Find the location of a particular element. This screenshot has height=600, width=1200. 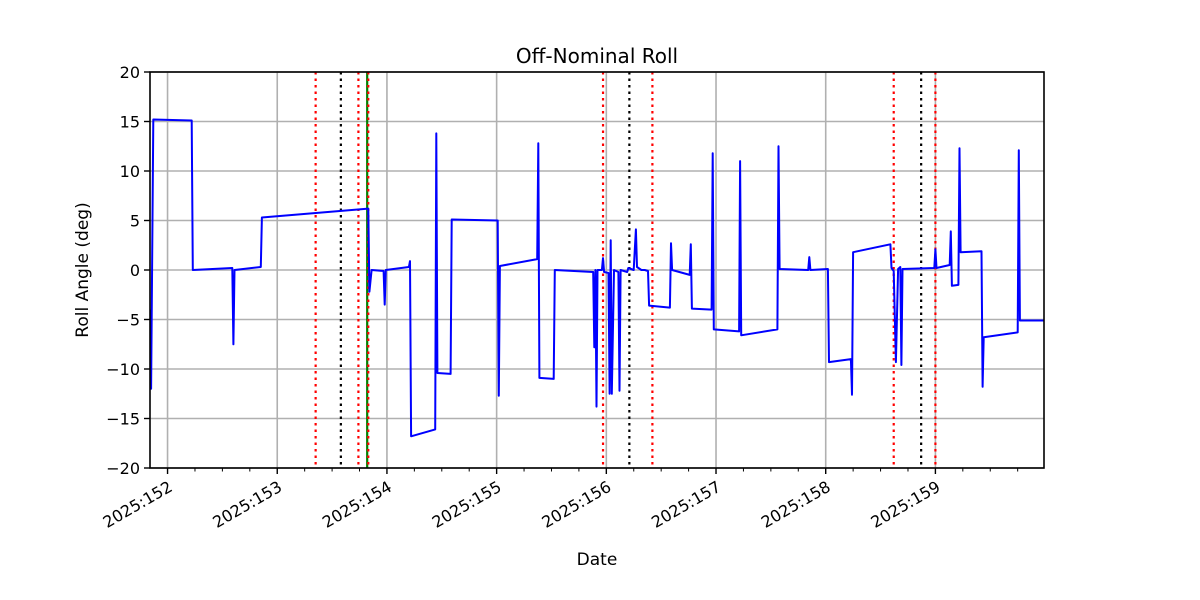

y-tick-label: −5 is located at coordinates (128, 320).